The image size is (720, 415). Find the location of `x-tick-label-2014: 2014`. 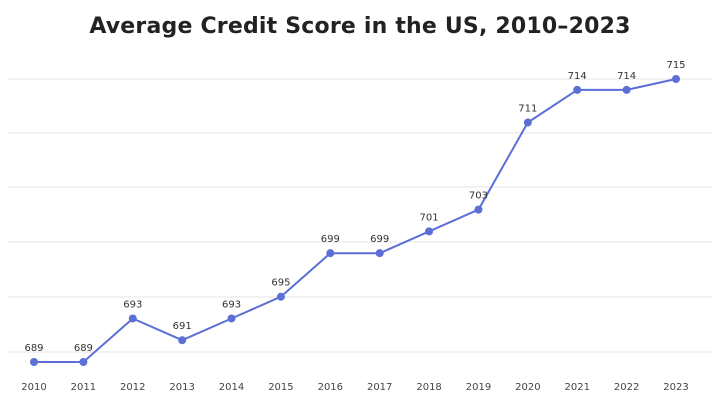

x-tick-label-2014: 2014 is located at coordinates (231, 387).